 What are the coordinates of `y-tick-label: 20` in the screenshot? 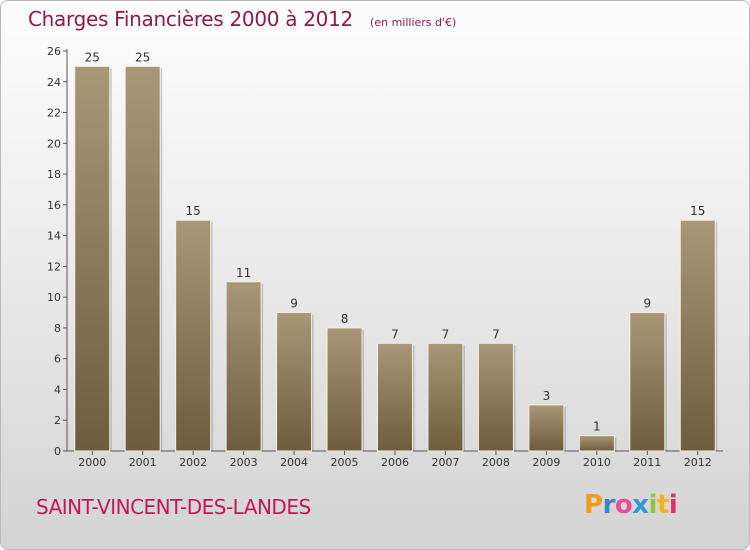 It's located at (54, 143).